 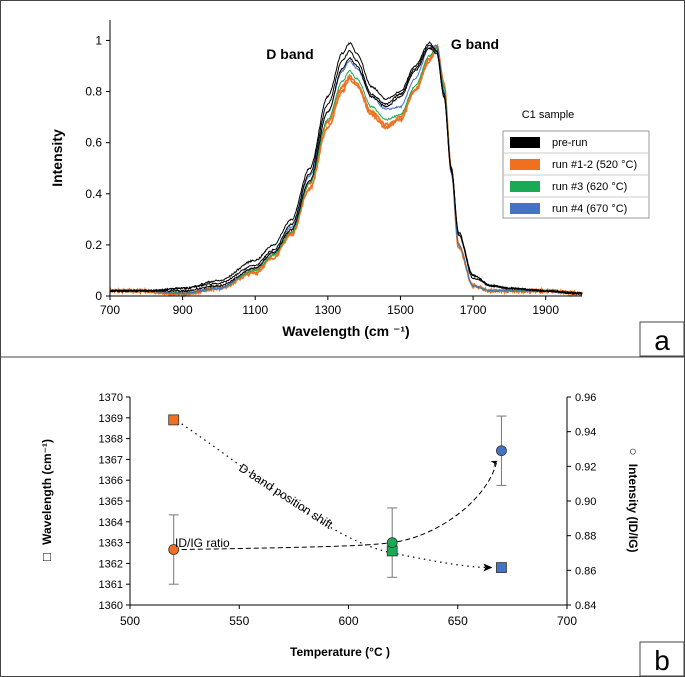 I want to click on panel-a-x-axis-label: Wavelength (cm ⁻¹), so click(x=345, y=331).